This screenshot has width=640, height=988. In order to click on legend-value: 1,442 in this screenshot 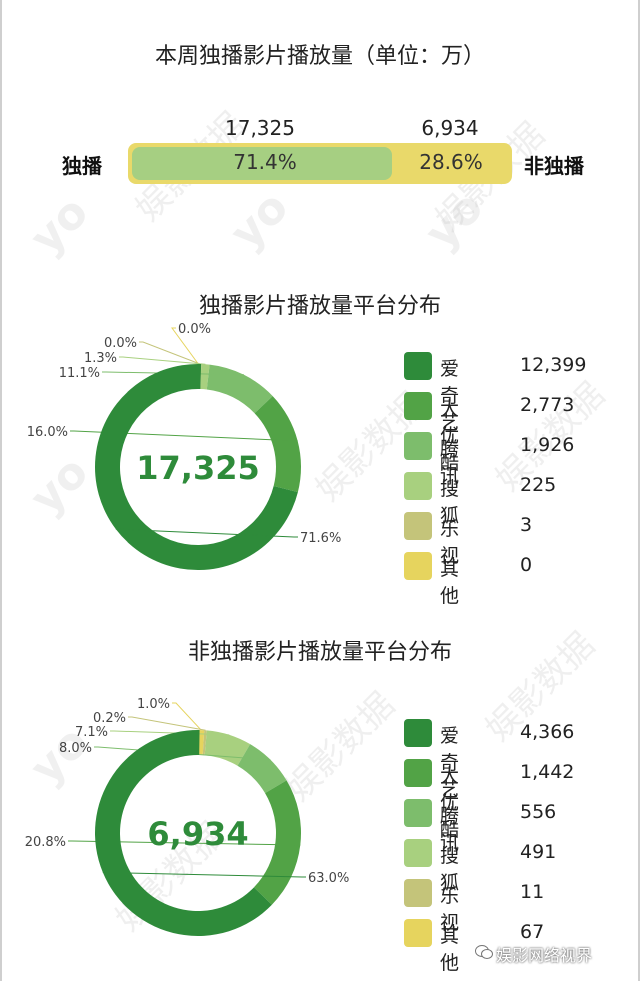, I will do `click(547, 772)`.